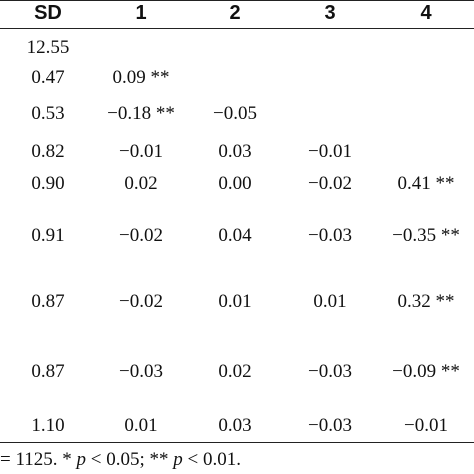  What do you see at coordinates (426, 13) in the screenshot?
I see `header-col-4: 4` at bounding box center [426, 13].